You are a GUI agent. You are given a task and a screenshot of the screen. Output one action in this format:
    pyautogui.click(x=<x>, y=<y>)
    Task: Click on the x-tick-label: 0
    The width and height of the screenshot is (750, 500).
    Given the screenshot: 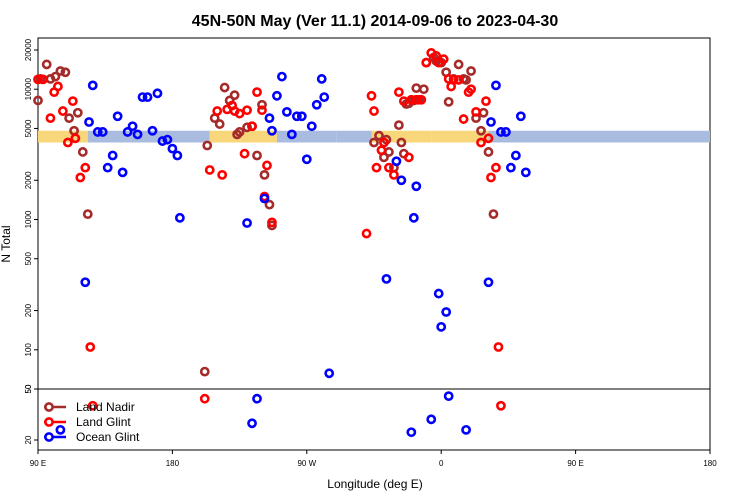 What is the action you would take?
    pyautogui.click(x=441, y=463)
    